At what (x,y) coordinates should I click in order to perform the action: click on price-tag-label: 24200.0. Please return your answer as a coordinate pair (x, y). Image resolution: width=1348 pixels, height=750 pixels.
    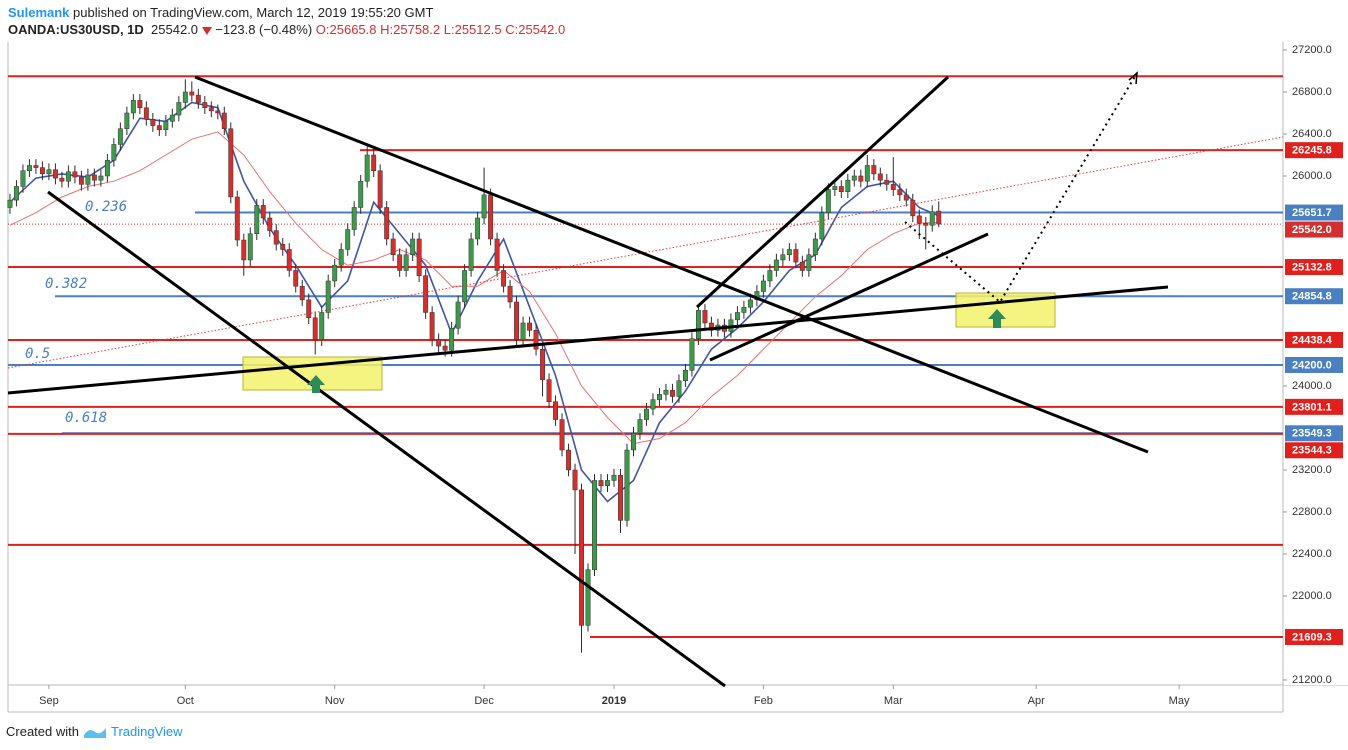
    Looking at the image, I should click on (1312, 365).